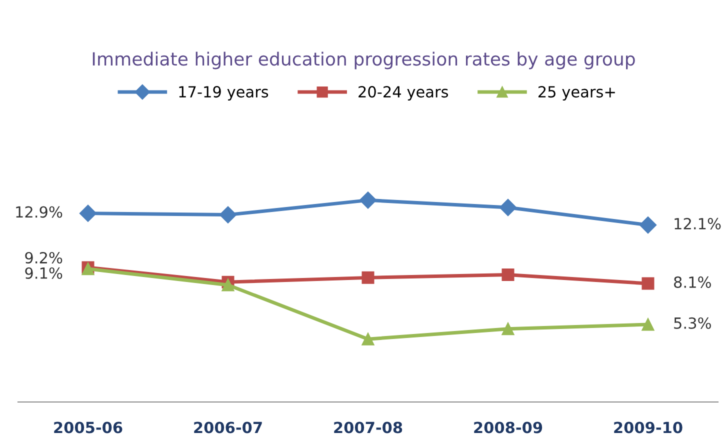 Image resolution: width=727 pixels, height=448 pixels. I want to click on x-tick-label: 2006-07, so click(228, 428).